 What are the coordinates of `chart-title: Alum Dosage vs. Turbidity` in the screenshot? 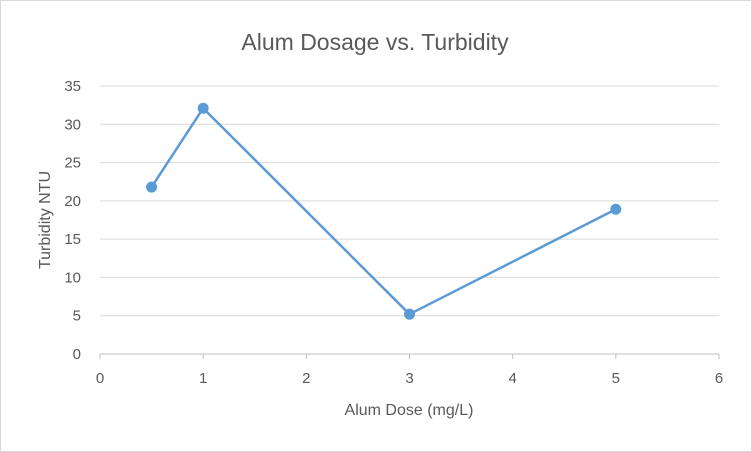 It's located at (375, 42).